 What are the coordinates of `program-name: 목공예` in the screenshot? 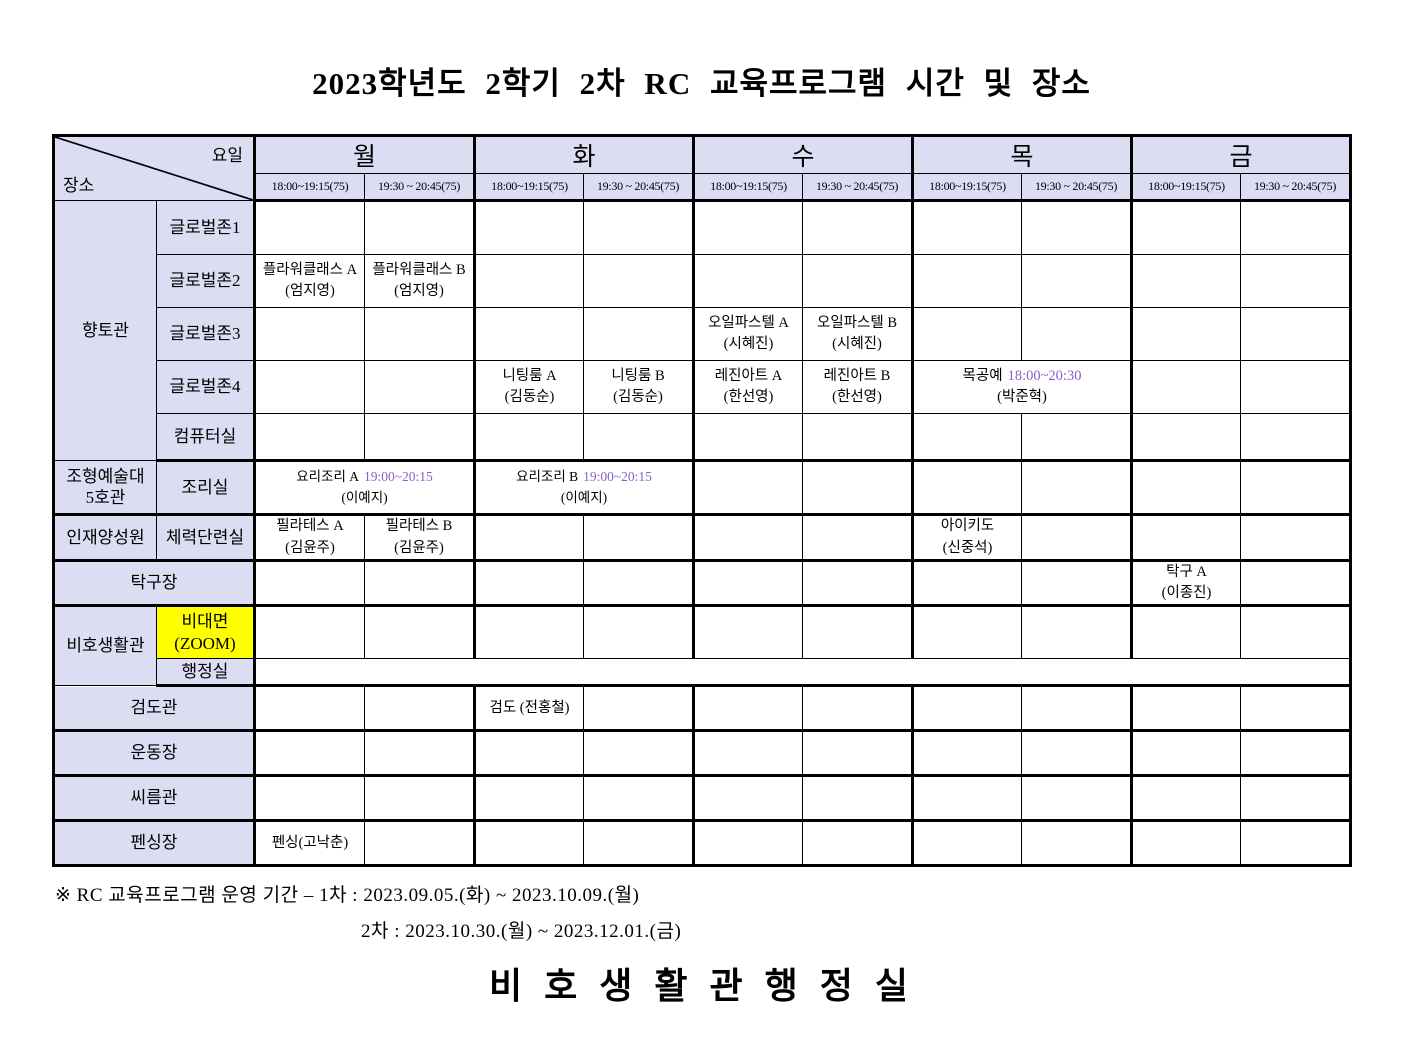 It's located at (982, 375).